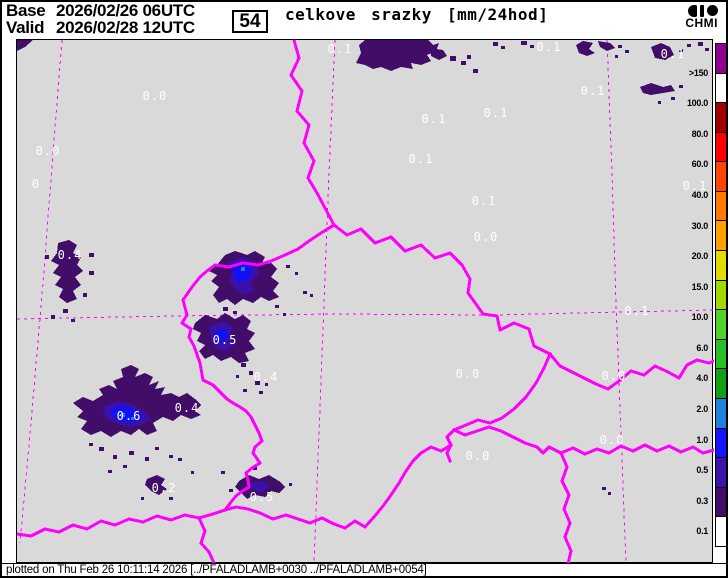 The image size is (728, 578). What do you see at coordinates (566, 507) in the screenshot?
I see `border-at-hu` at bounding box center [566, 507].